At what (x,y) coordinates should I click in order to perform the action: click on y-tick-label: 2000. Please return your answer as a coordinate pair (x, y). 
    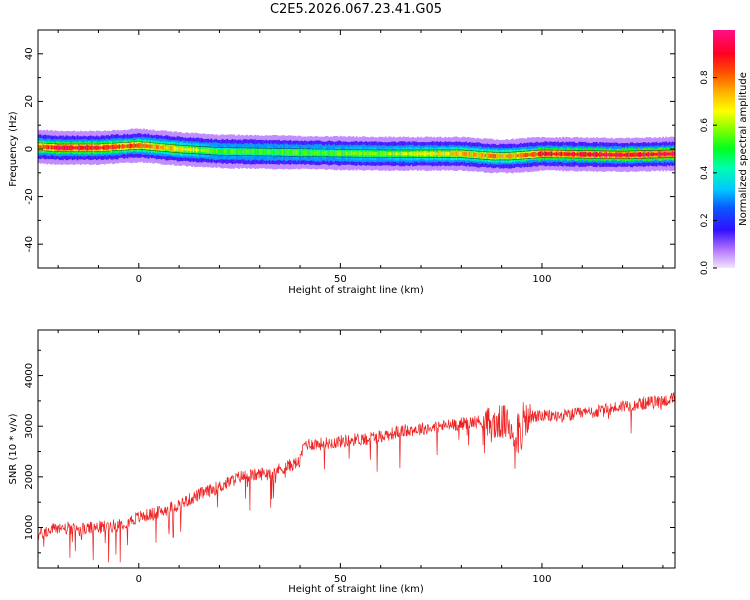
    Looking at the image, I should click on (29, 476).